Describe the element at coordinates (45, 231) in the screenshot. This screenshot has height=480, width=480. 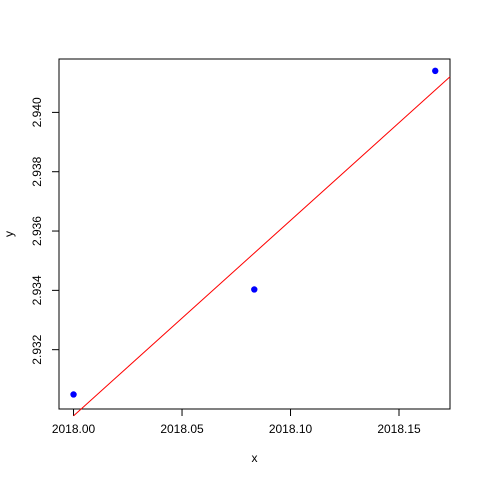
I see `y-axis: 2.932 2.934 2.936 2.938 2.940` at that location.